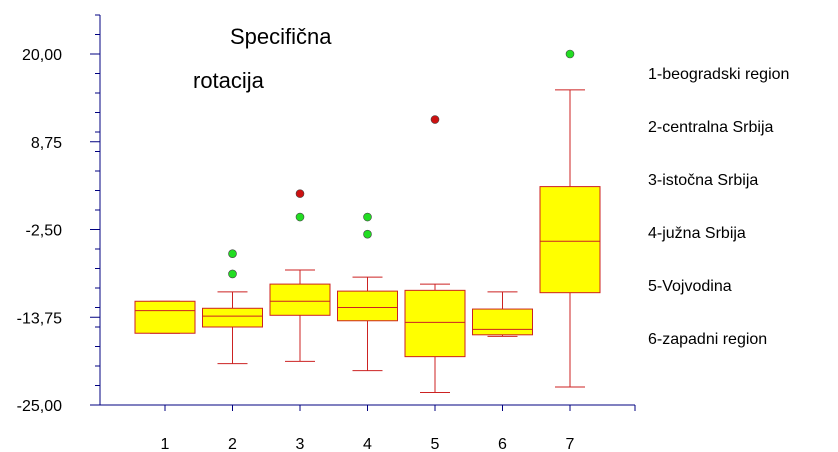 This screenshot has width=838, height=452. I want to click on x-tick-label: 6, so click(502, 444).